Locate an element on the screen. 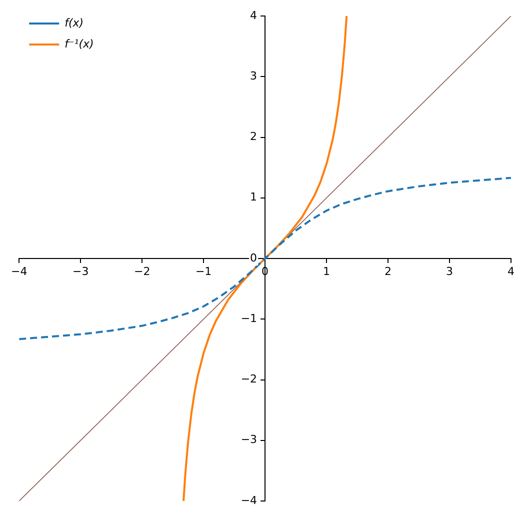  x-tick-label: 4 is located at coordinates (511, 271).